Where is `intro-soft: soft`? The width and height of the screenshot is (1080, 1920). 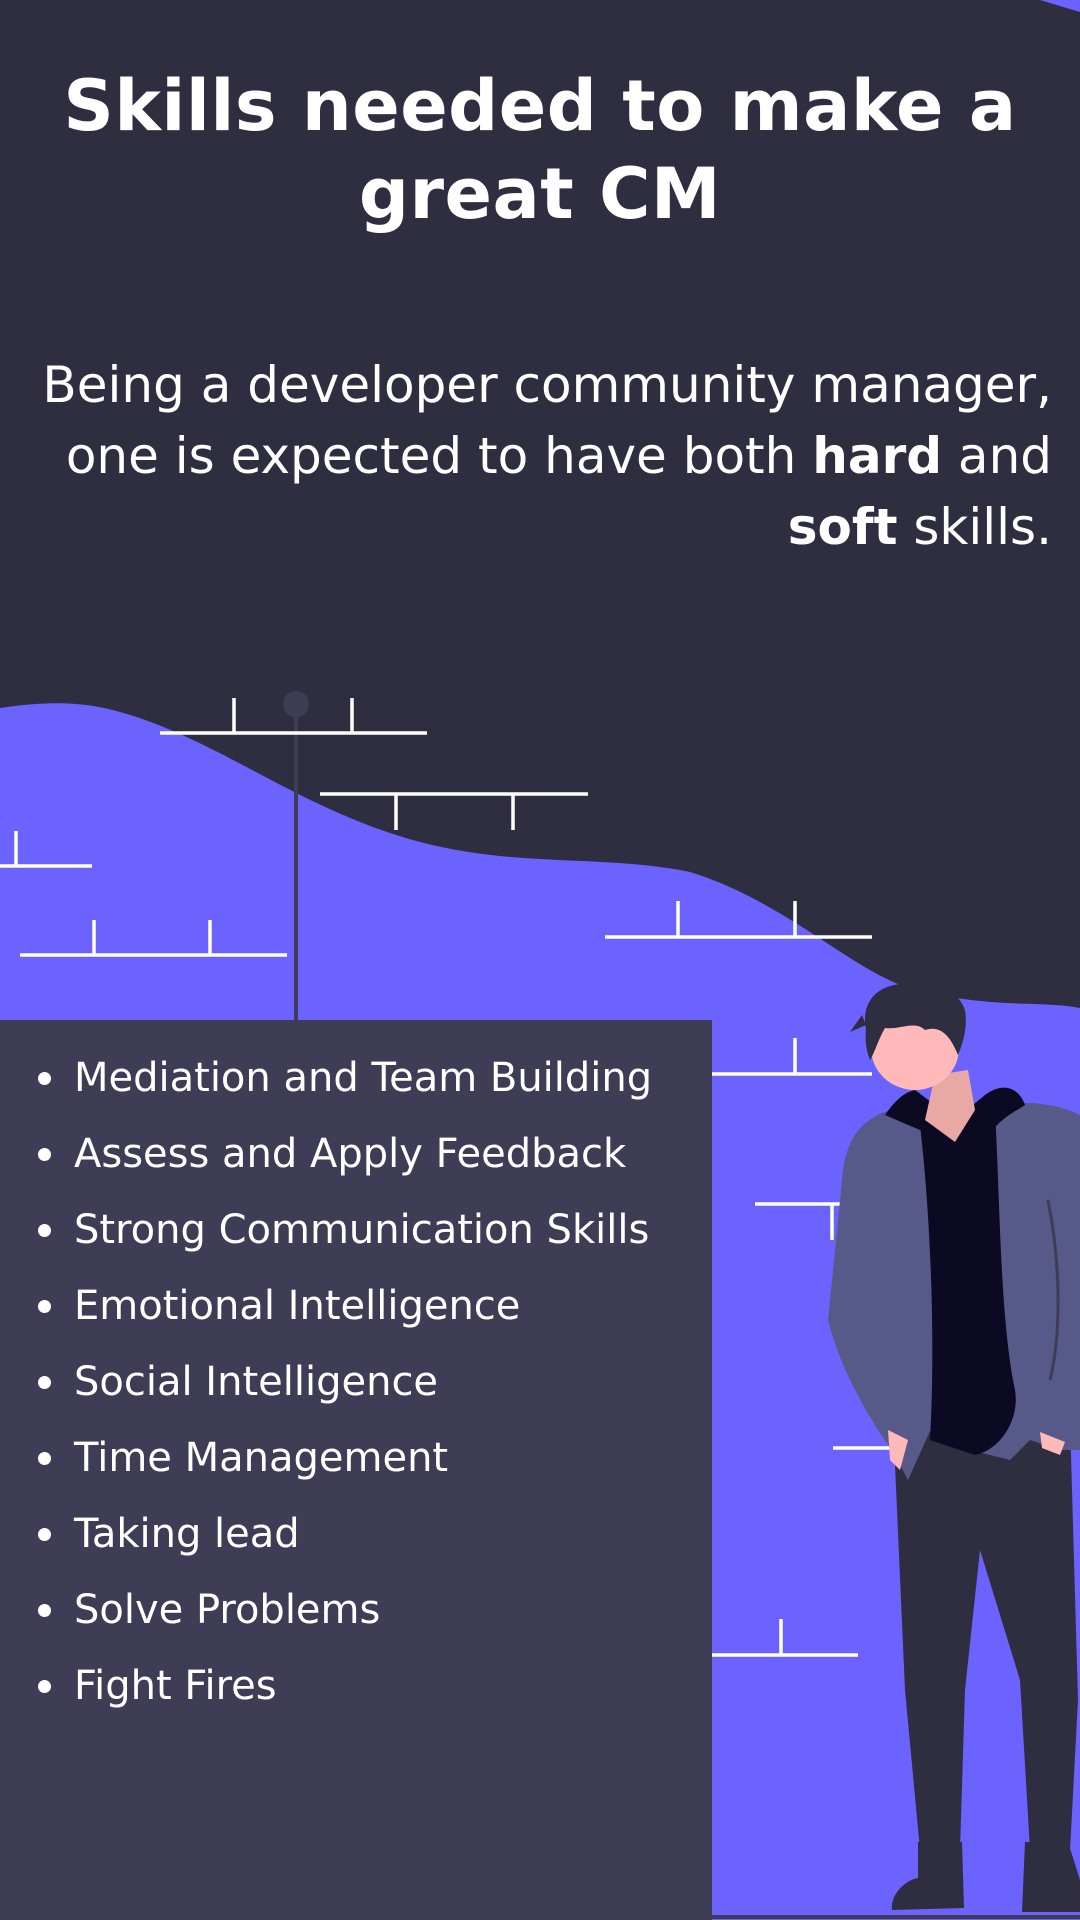
intro-soft: soft is located at coordinates (842, 527).